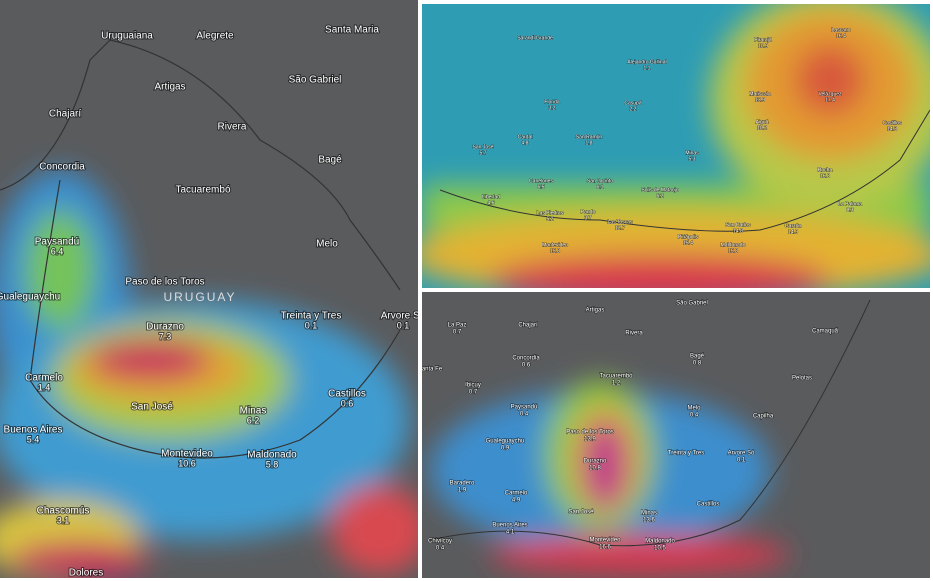 Image resolution: width=933 pixels, height=581 pixels. What do you see at coordinates (760, 94) in the screenshot?
I see `place-name: Mariscala` at bounding box center [760, 94].